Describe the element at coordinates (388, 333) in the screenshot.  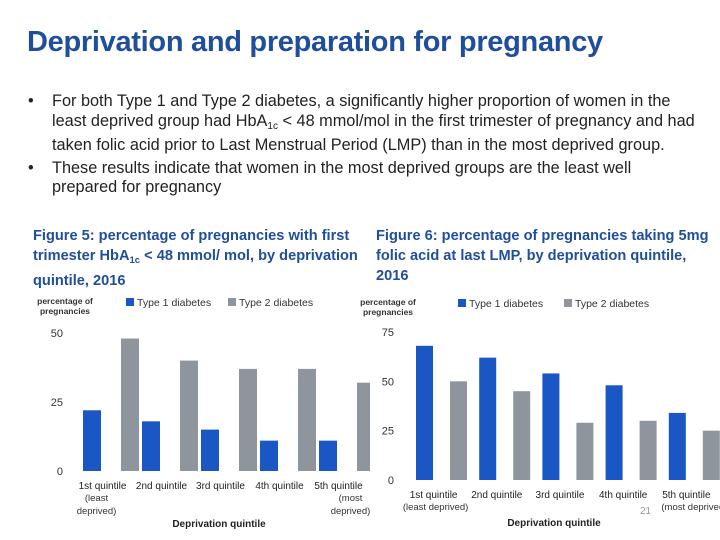
I see `y-tick-label: 75` at that location.